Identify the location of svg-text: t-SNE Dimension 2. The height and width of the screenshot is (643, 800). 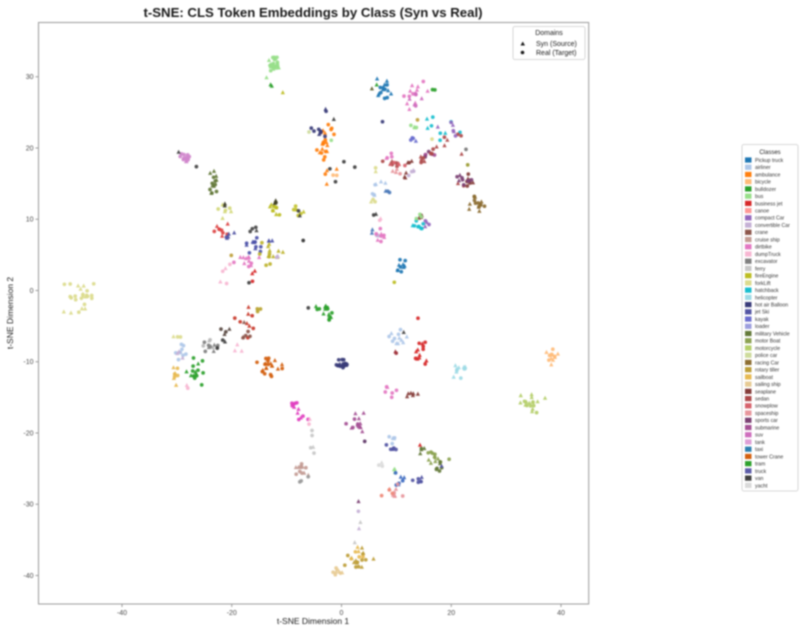
(10, 313).